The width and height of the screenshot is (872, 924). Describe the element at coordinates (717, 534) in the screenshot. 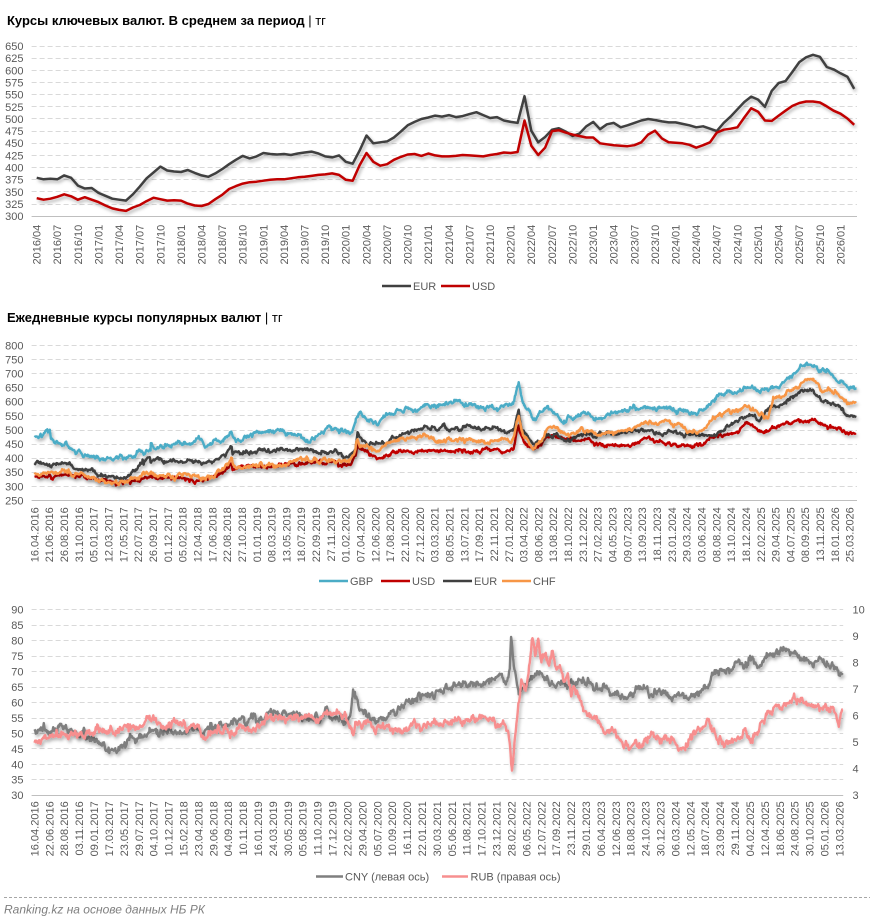

I see `svg-text: 08.08.2024` at that location.